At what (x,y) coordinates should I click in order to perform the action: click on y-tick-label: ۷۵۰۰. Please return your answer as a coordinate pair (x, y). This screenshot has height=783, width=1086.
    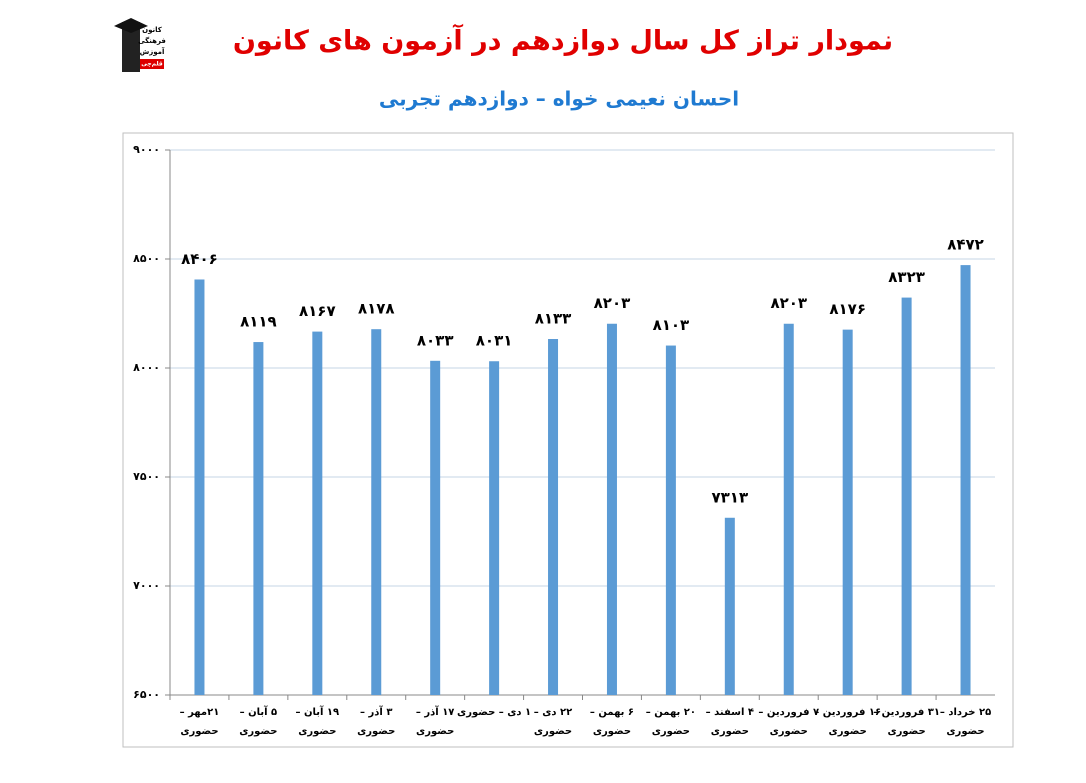
    Looking at the image, I should click on (146, 476).